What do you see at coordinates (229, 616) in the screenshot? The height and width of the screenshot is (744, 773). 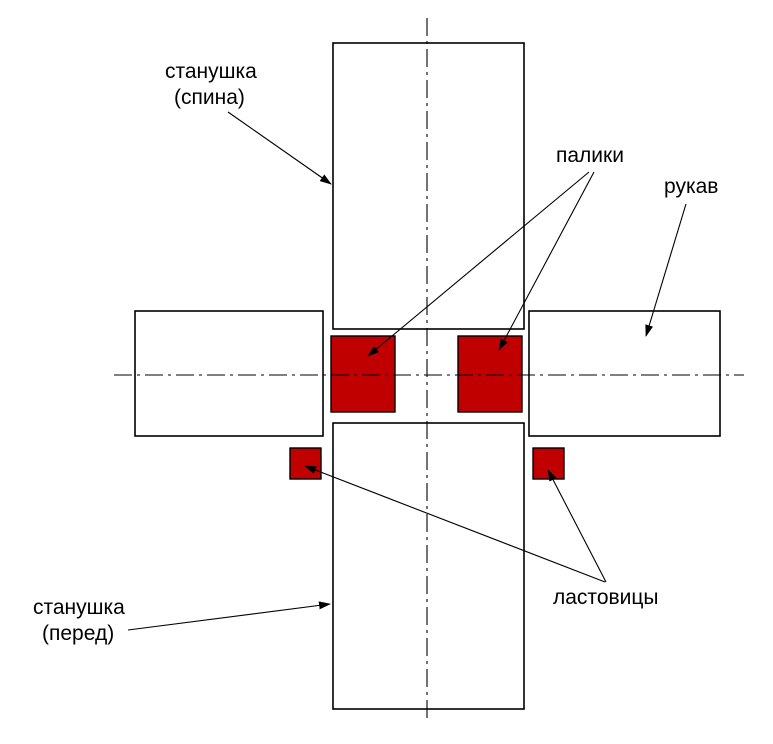 I see `front-body-leader` at bounding box center [229, 616].